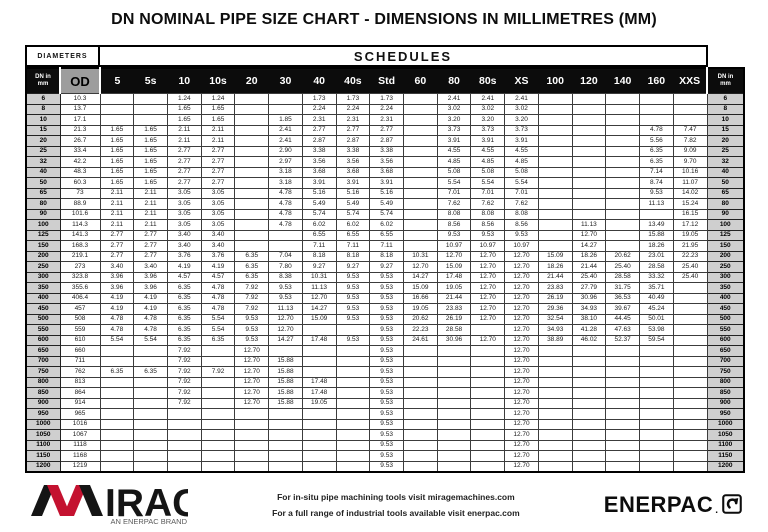  Describe the element at coordinates (184, 235) in the screenshot. I see `wall-thickness-cell: 3.40` at that location.